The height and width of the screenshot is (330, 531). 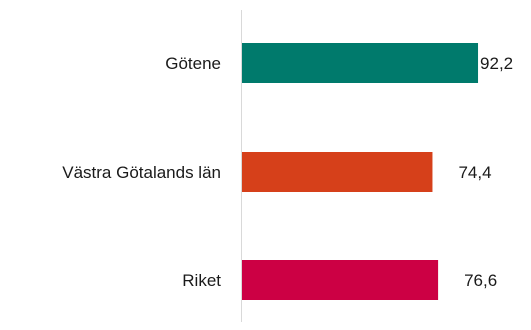 What do you see at coordinates (480, 280) in the screenshot?
I see `value-label: 76,6` at bounding box center [480, 280].